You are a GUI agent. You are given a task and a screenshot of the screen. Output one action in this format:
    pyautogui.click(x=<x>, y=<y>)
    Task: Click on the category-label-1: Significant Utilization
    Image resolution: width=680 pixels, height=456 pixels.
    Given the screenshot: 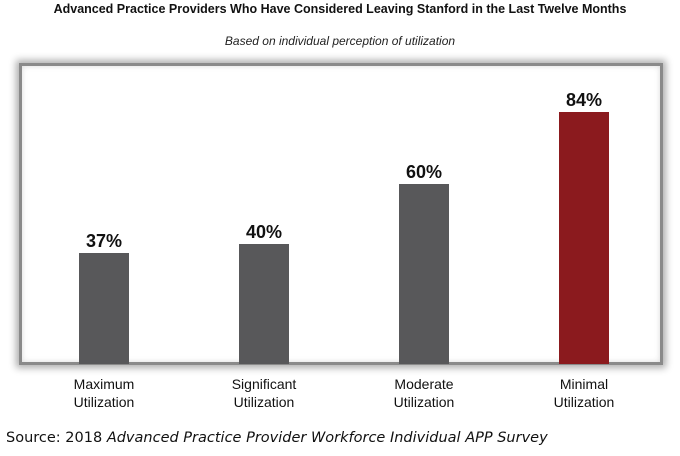 What is the action you would take?
    pyautogui.click(x=264, y=393)
    